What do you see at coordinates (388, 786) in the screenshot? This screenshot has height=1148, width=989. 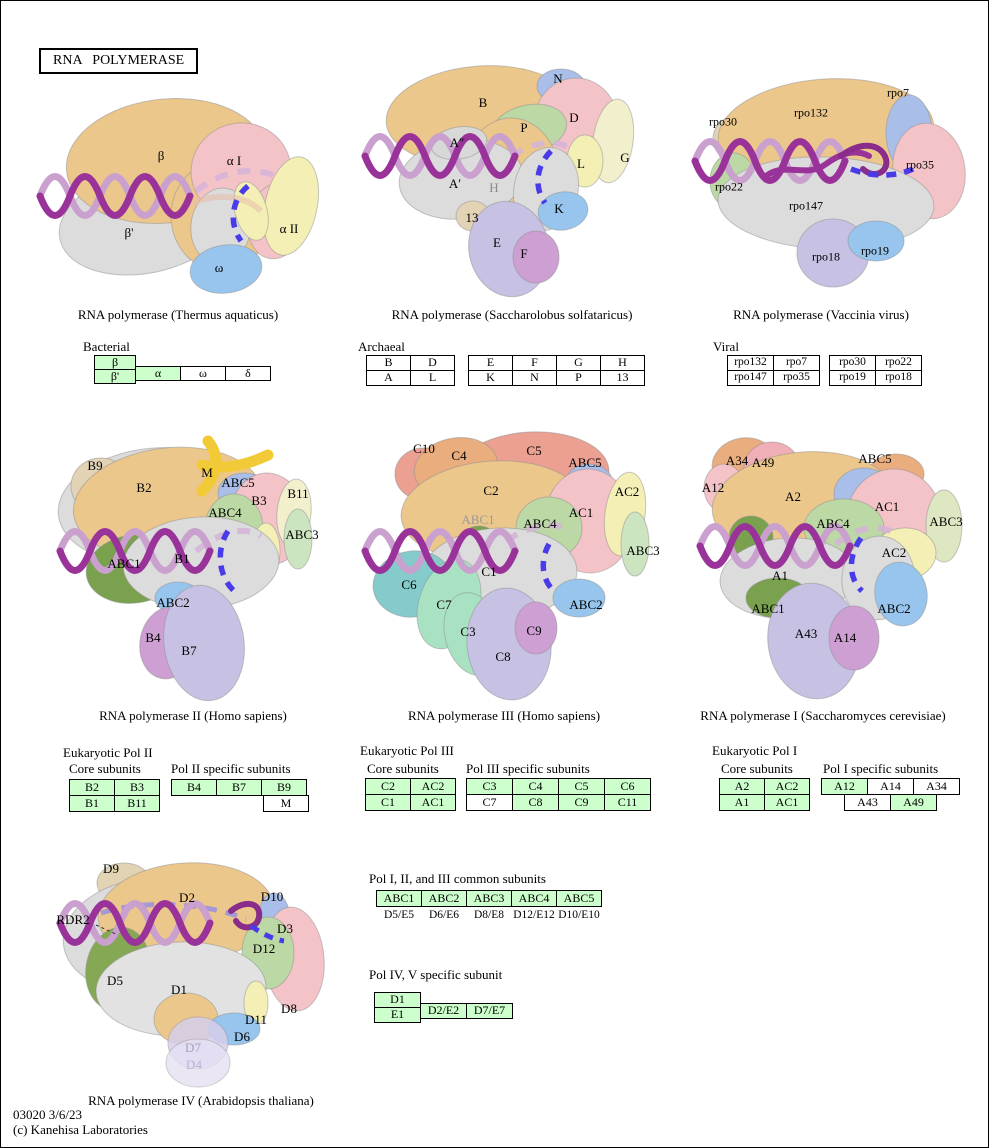 I see `subunit-cell: C2` at bounding box center [388, 786].